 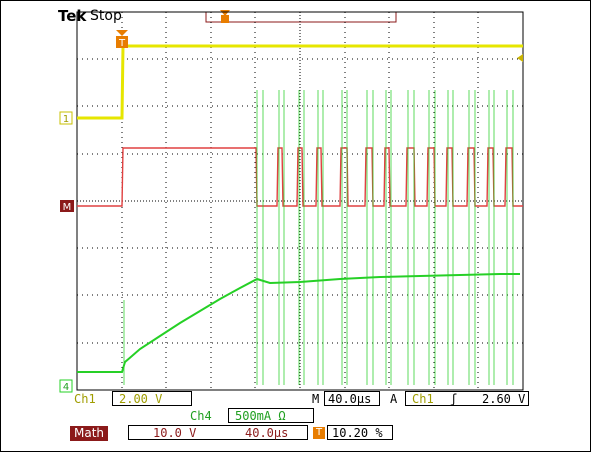 I want to click on math-marker-label: M, so click(x=67, y=207).